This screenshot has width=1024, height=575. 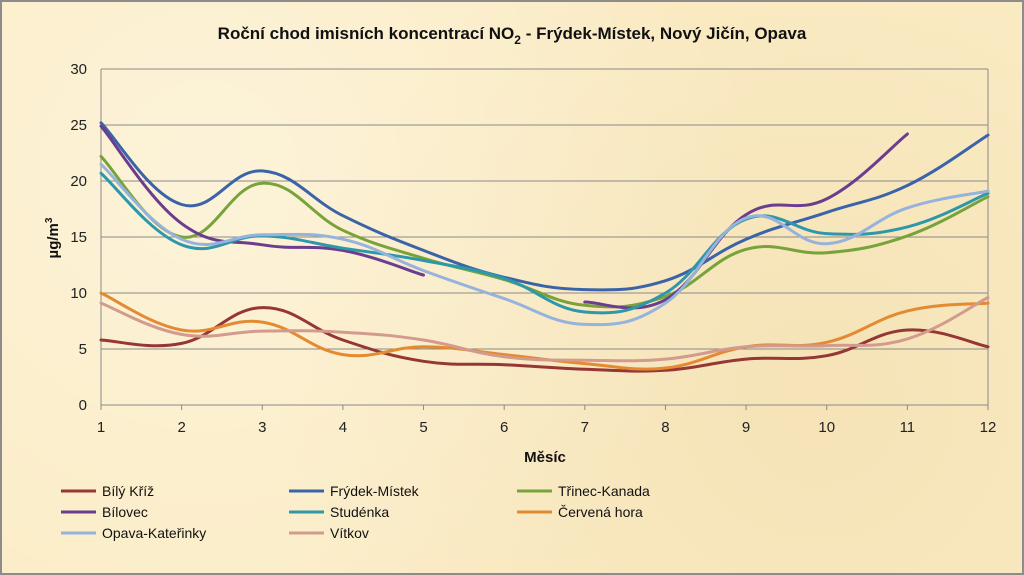 I want to click on x-tick-label: 11, so click(x=908, y=427).